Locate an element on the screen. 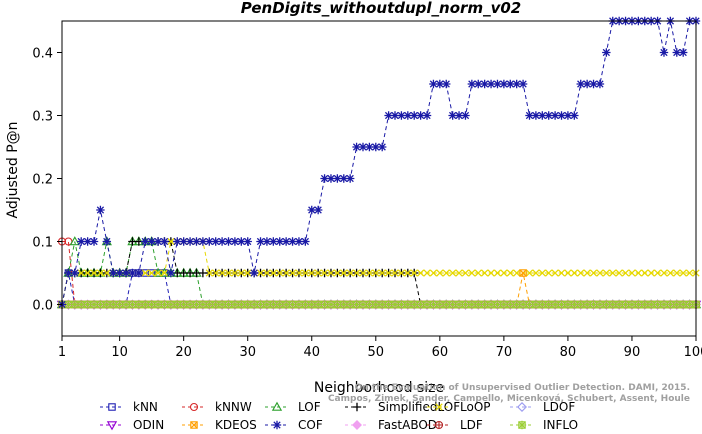 This screenshot has width=702, height=434. x-tick-label: 80 is located at coordinates (568, 352).